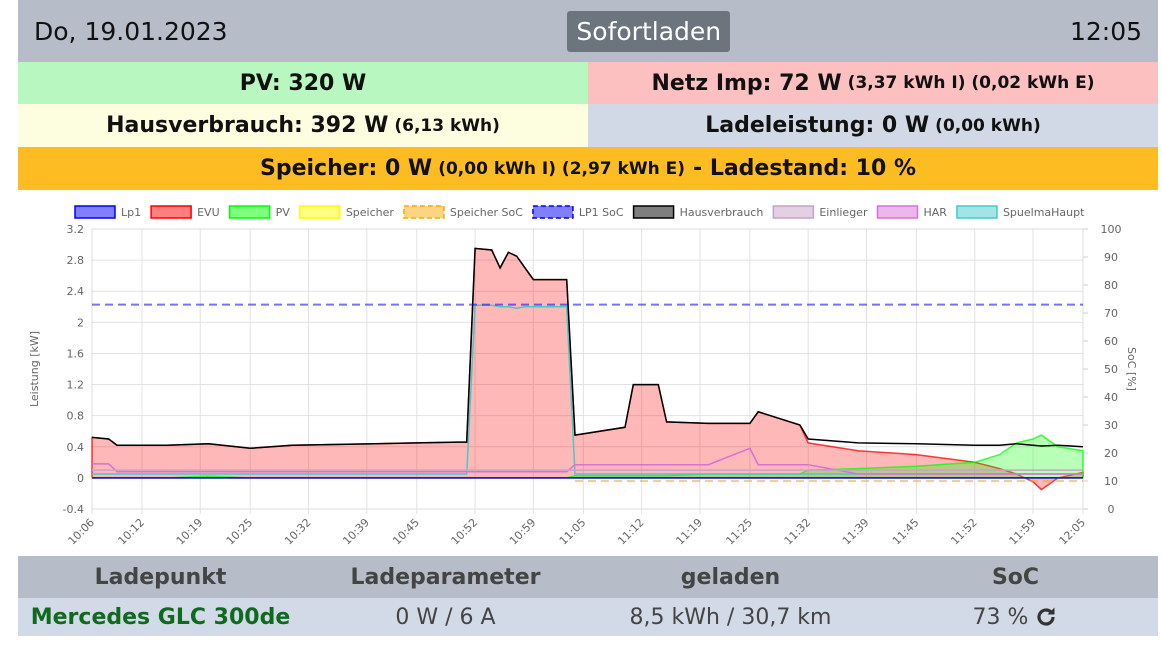  I want to click on storage-soc: - Ladestand: 10 %, so click(804, 168).